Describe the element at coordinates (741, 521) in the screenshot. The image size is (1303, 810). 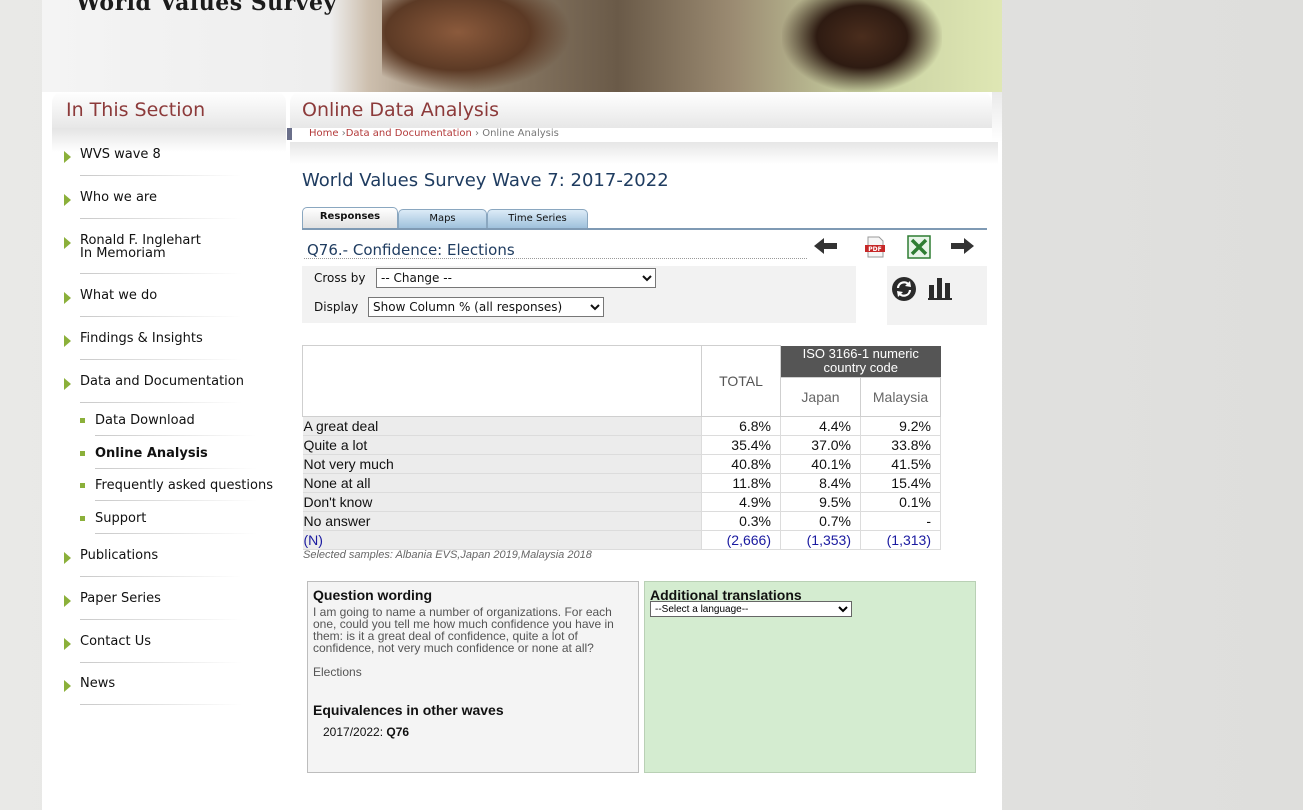
I see `total-cell: 0.3%` at that location.